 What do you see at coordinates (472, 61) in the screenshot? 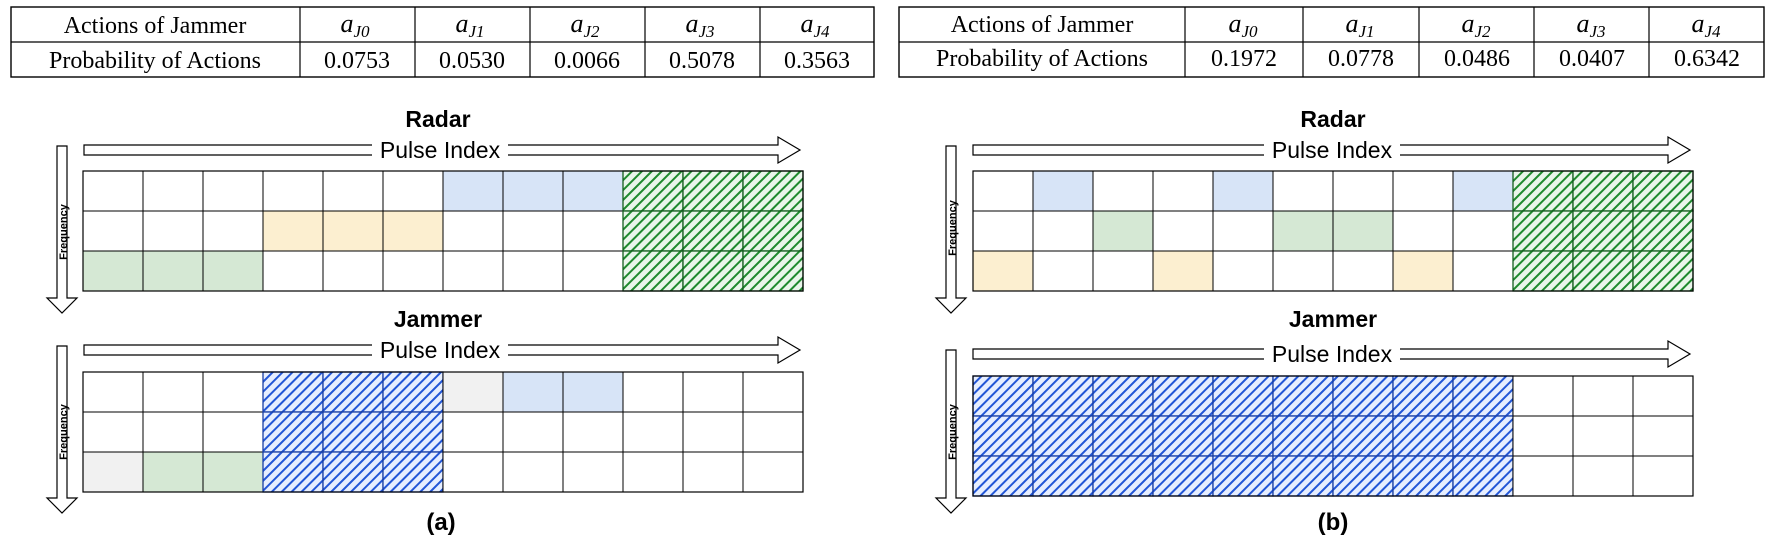
I see `probability-value: 0.0530` at bounding box center [472, 61].